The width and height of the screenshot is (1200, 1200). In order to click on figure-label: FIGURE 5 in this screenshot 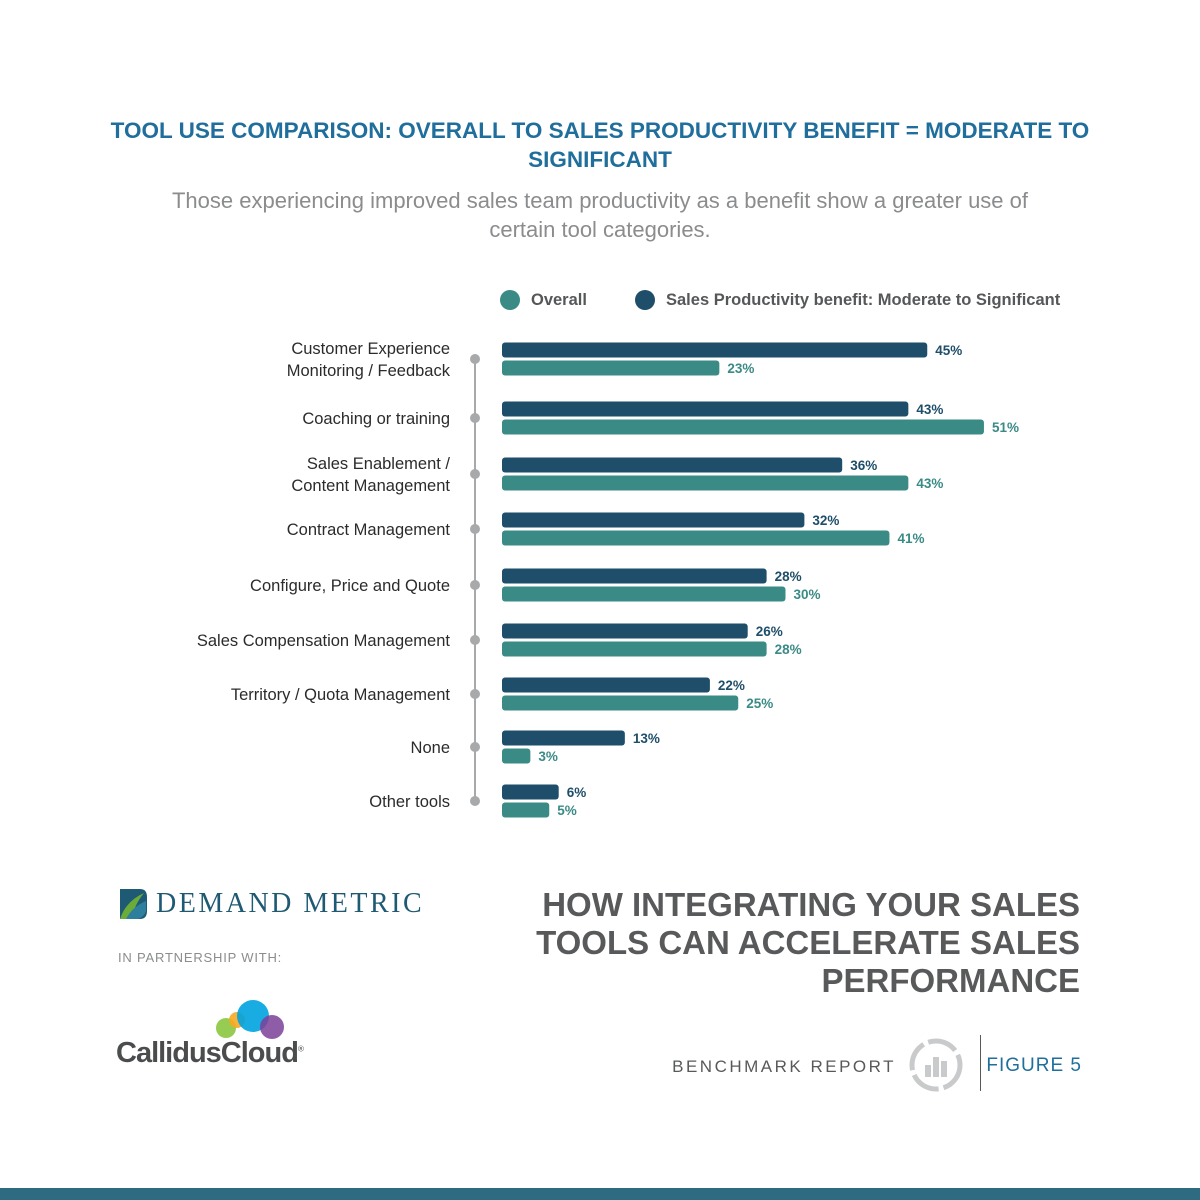, I will do `click(1034, 1065)`.